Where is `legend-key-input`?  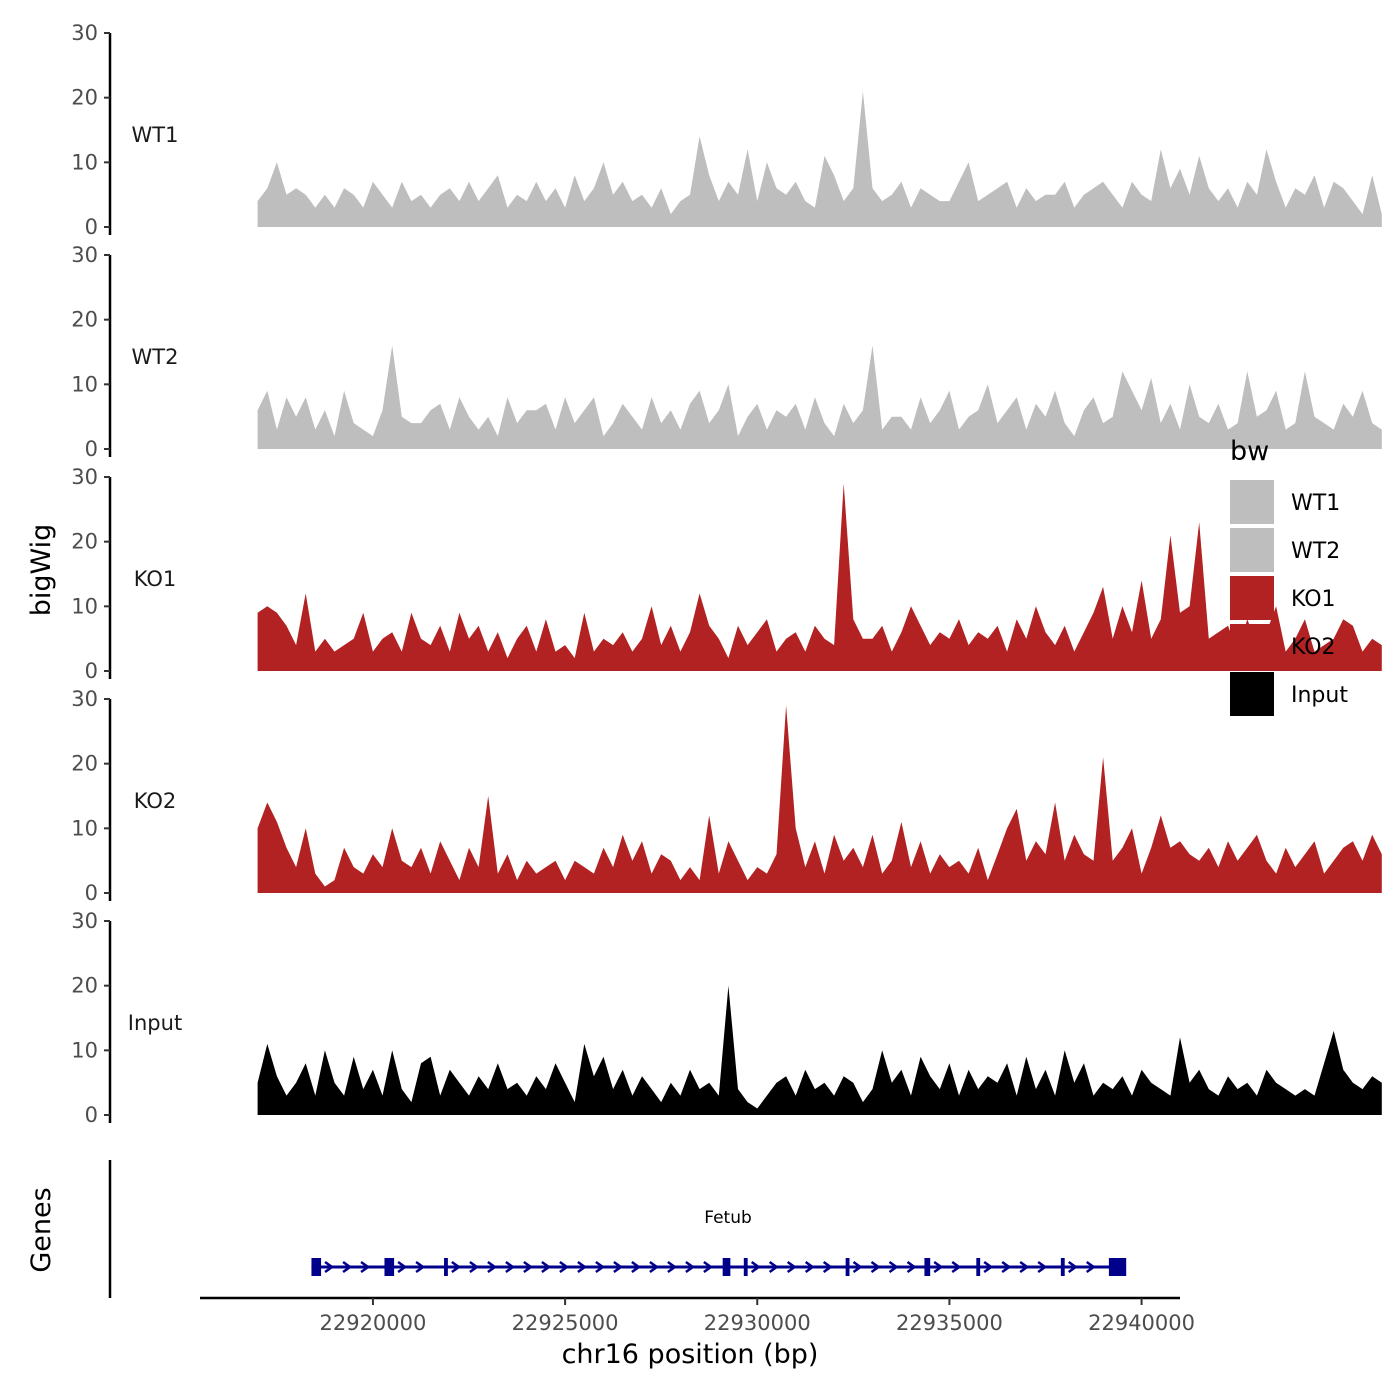 legend-key-input is located at coordinates (1252, 694).